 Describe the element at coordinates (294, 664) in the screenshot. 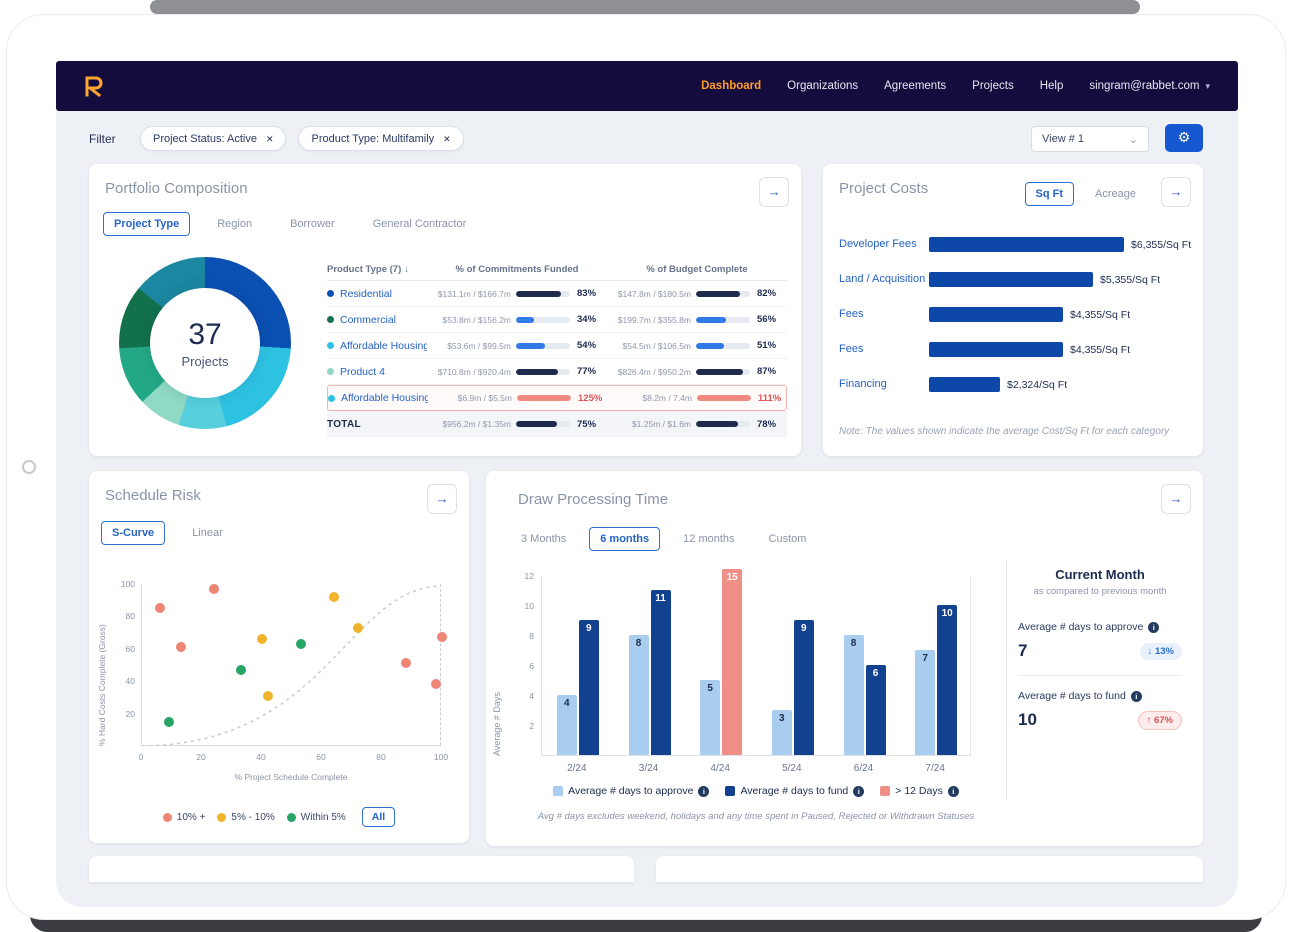

I see `scatter-plot` at that location.